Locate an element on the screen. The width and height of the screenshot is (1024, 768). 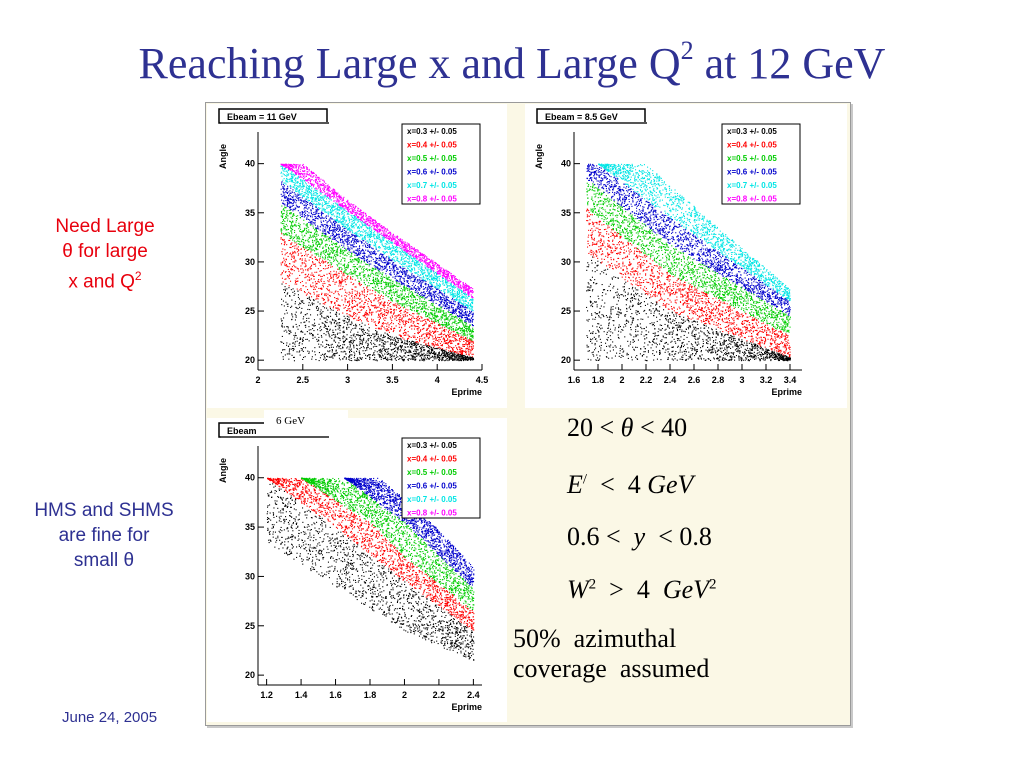
w-unit: GeV is located at coordinates (686, 589).